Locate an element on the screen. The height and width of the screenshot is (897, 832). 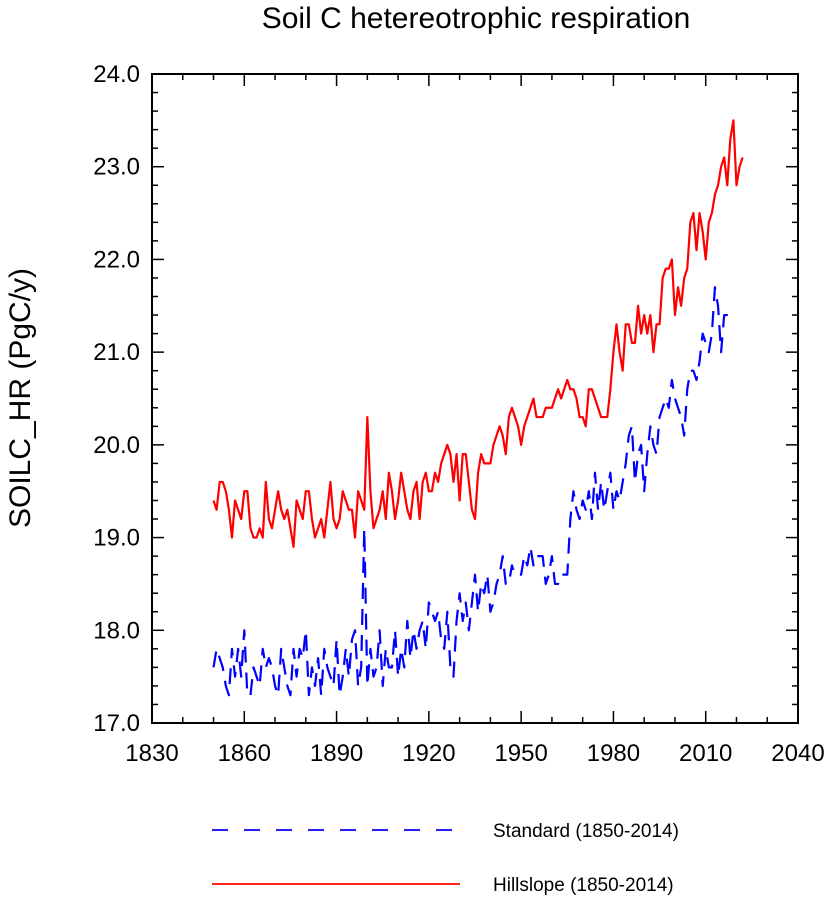
x-tick-label: 1890 is located at coordinates (336, 753).